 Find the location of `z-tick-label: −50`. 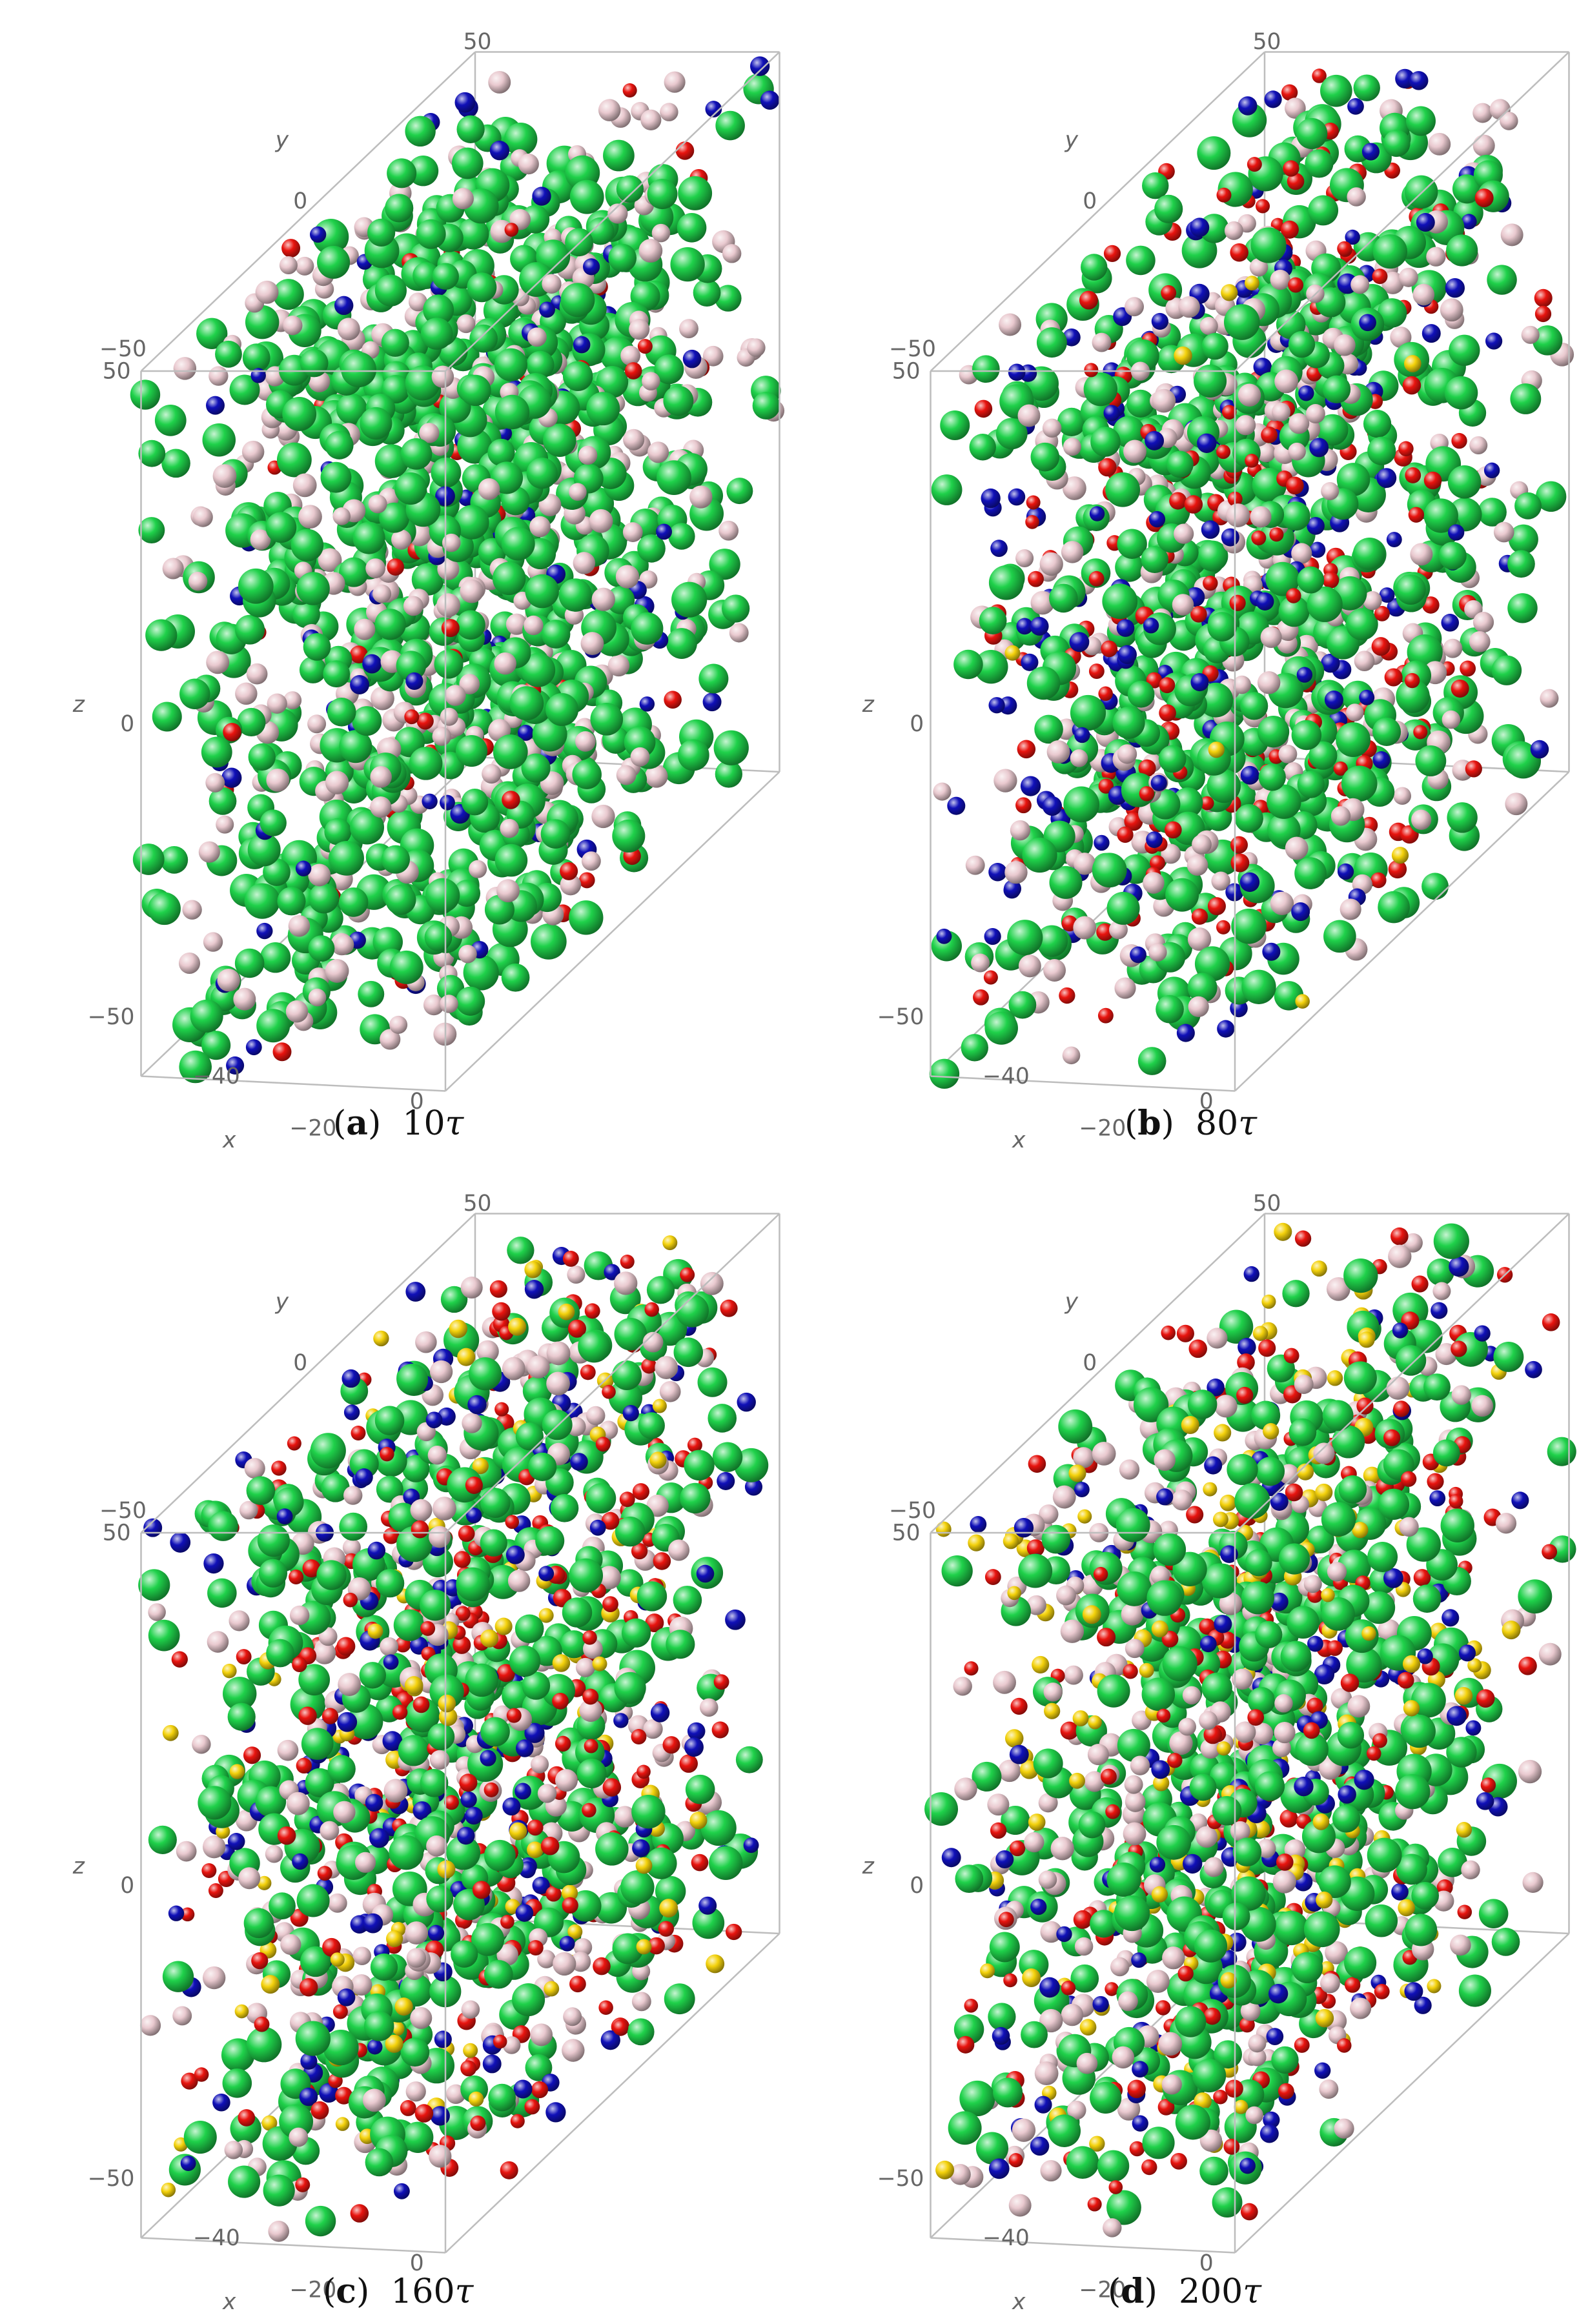

z-tick-label: −50 is located at coordinates (111, 1017).